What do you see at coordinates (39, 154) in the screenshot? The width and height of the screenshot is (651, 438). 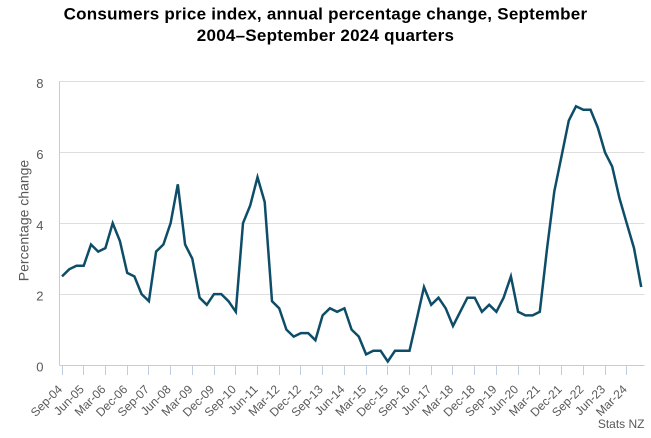 I see `svg-text: 6` at bounding box center [39, 154].